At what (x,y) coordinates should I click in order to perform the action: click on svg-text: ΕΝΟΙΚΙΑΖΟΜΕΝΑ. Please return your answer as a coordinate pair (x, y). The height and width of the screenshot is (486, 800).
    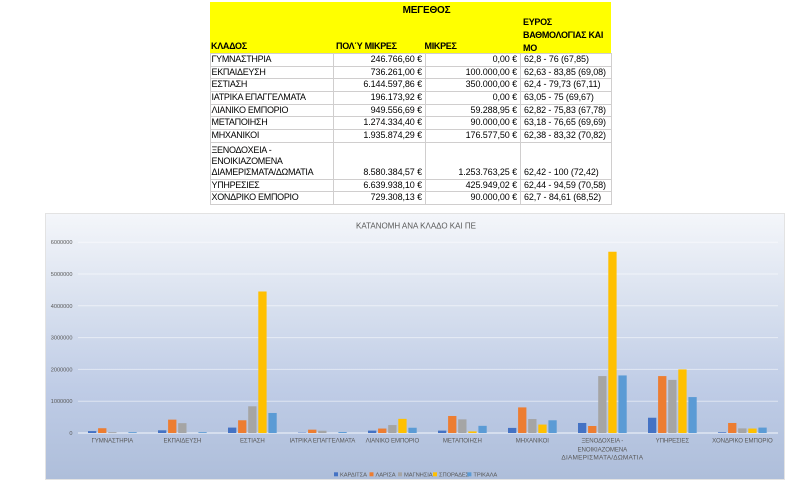
    Looking at the image, I should click on (603, 449).